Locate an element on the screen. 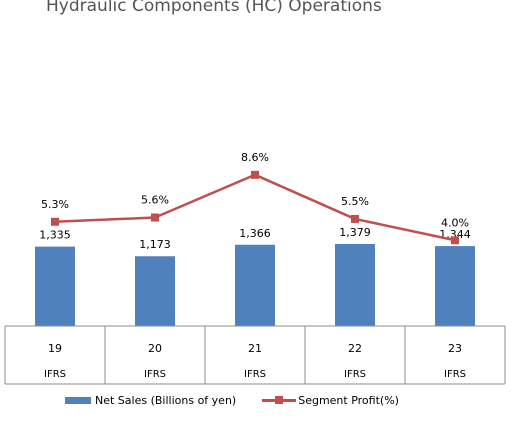 The width and height of the screenshot is (520, 430). legend-swatch-net-sales is located at coordinates (78, 400).